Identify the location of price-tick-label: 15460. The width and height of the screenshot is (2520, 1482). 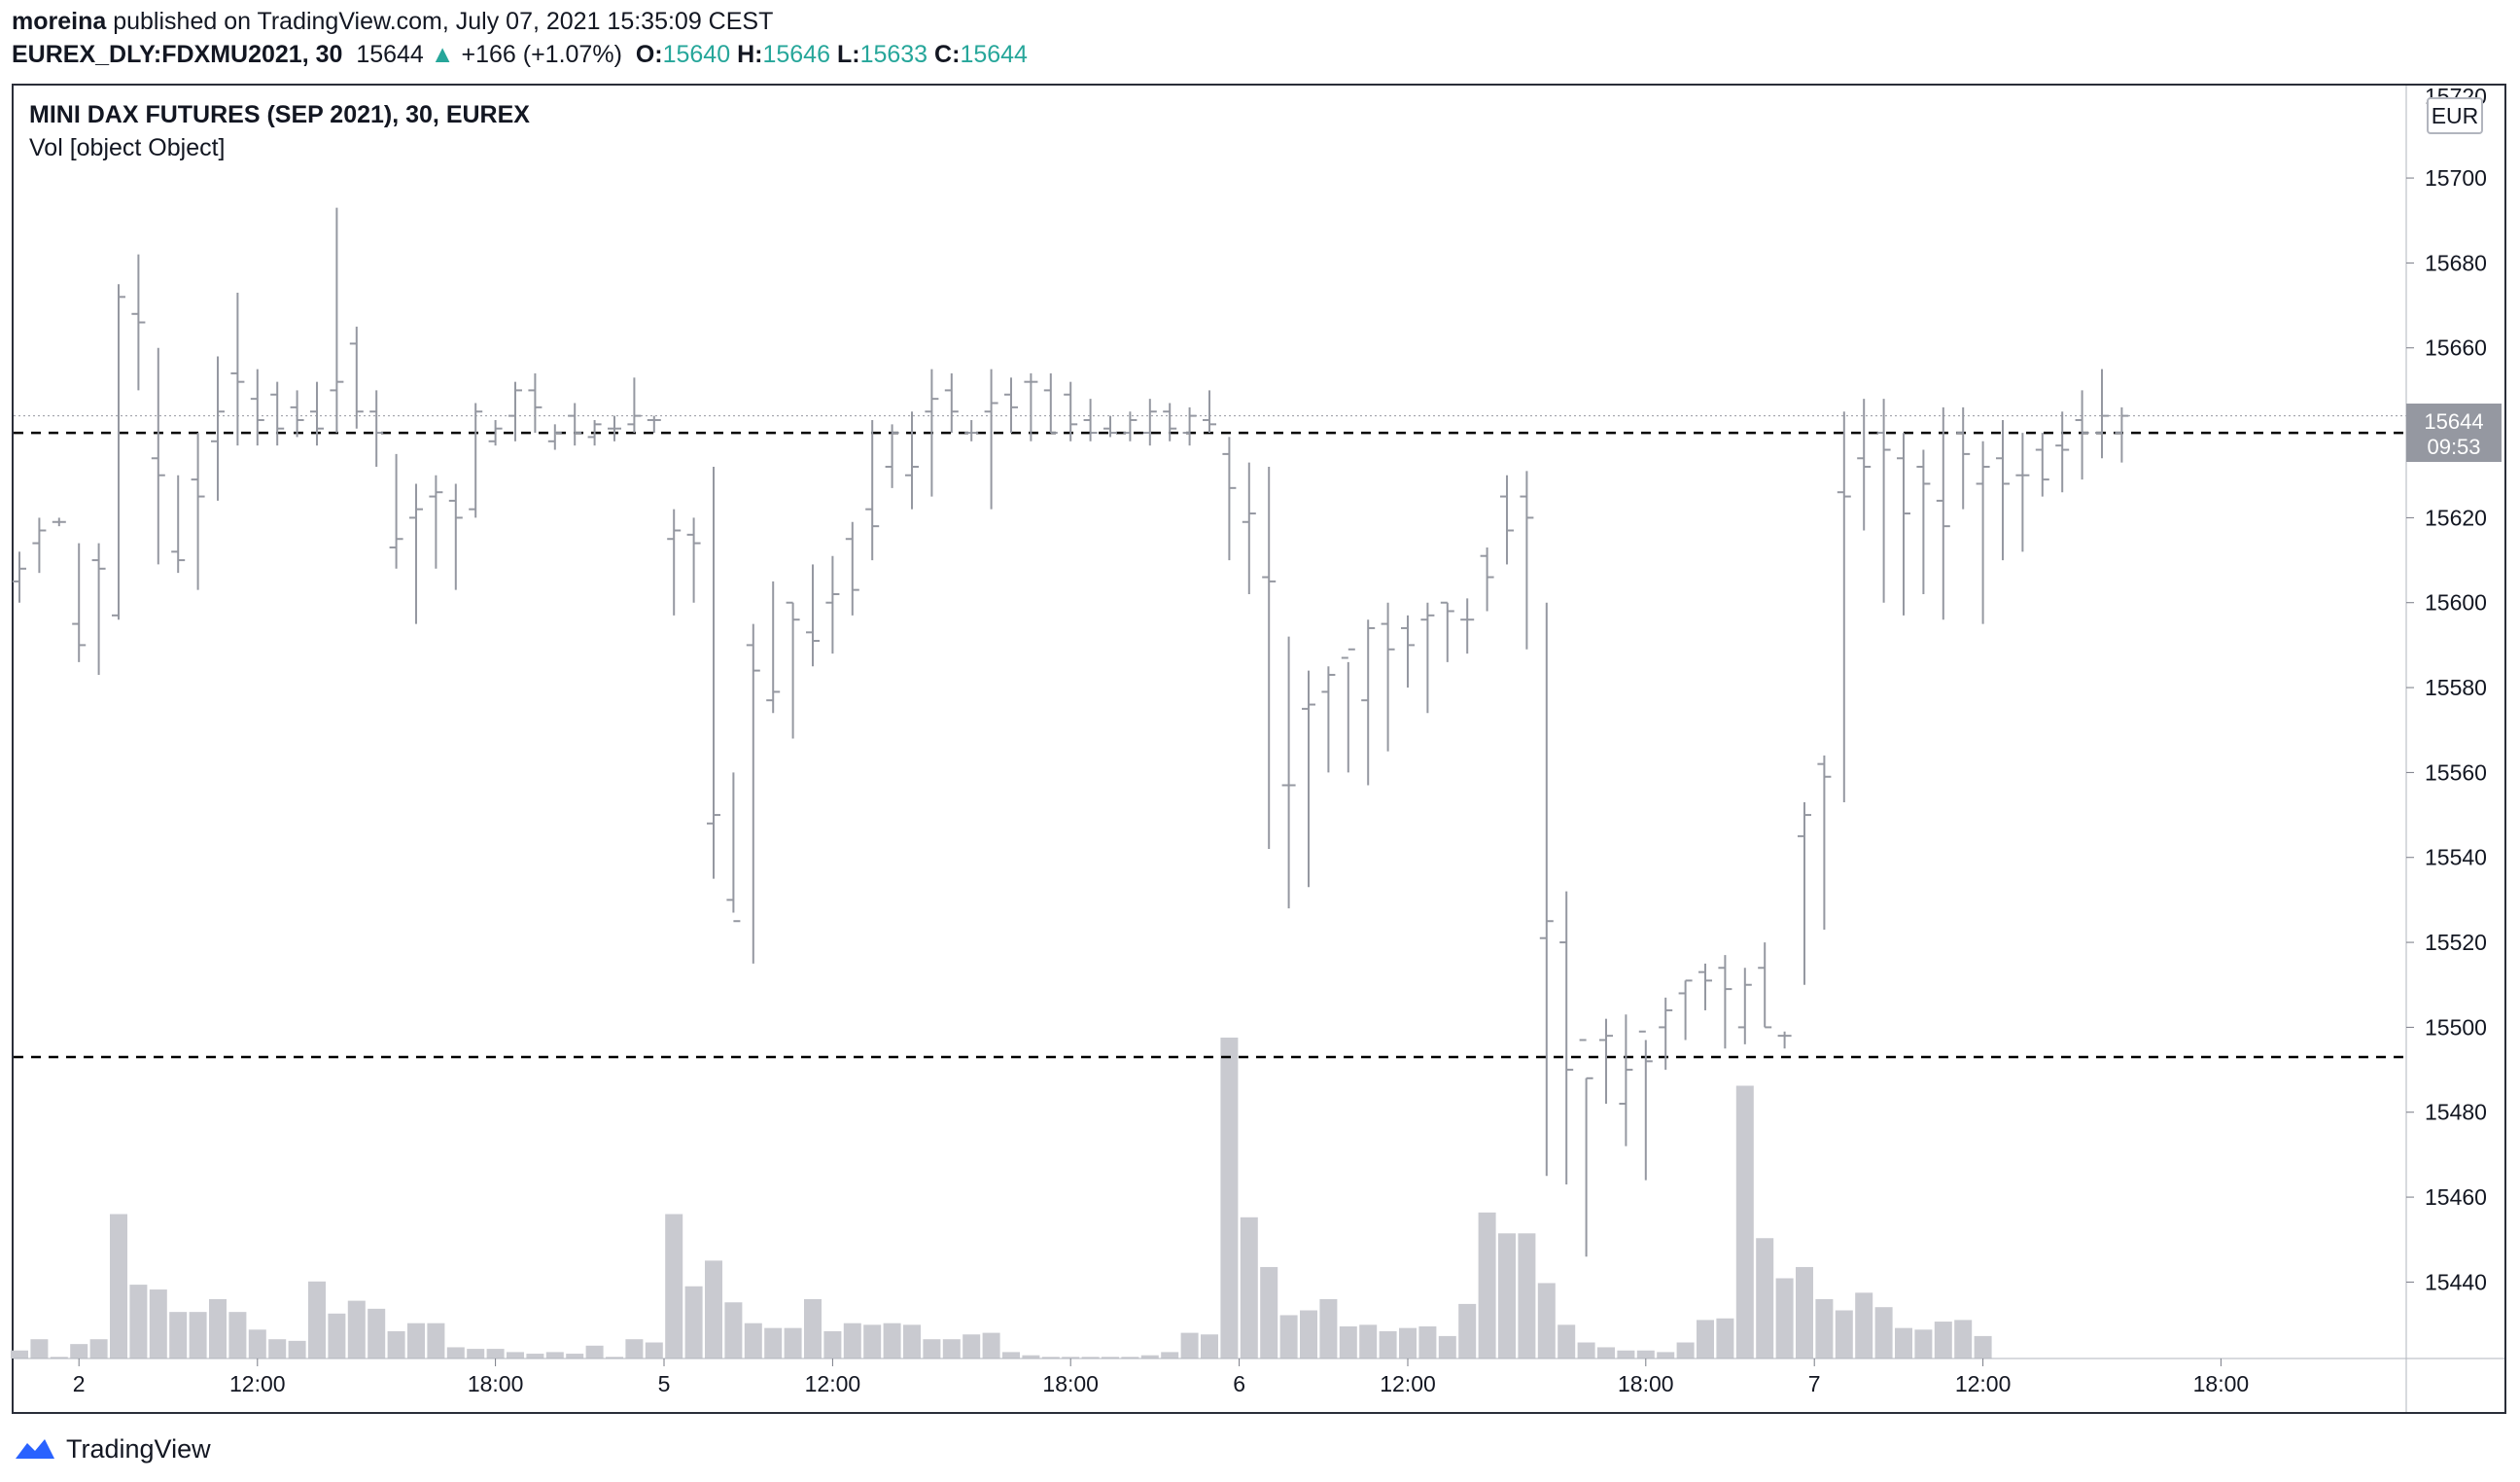
(2456, 1197).